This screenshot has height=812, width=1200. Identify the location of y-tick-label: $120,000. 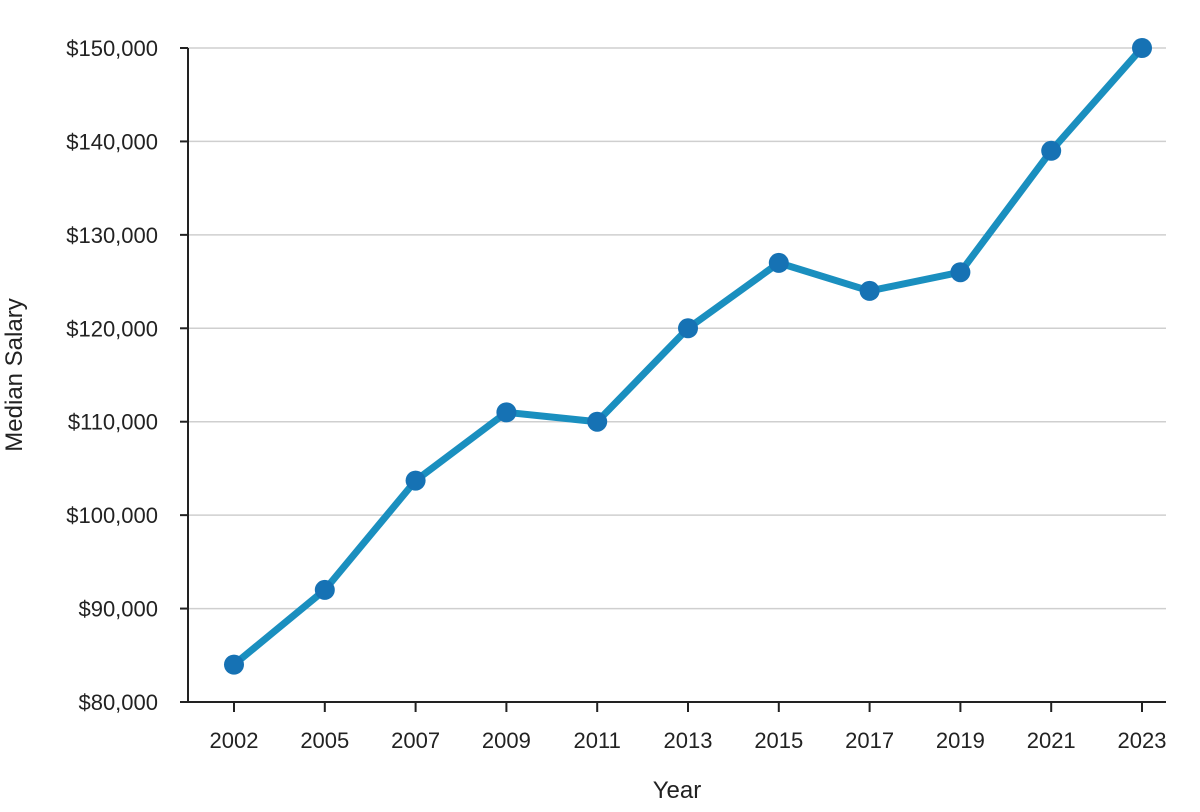
(112, 328).